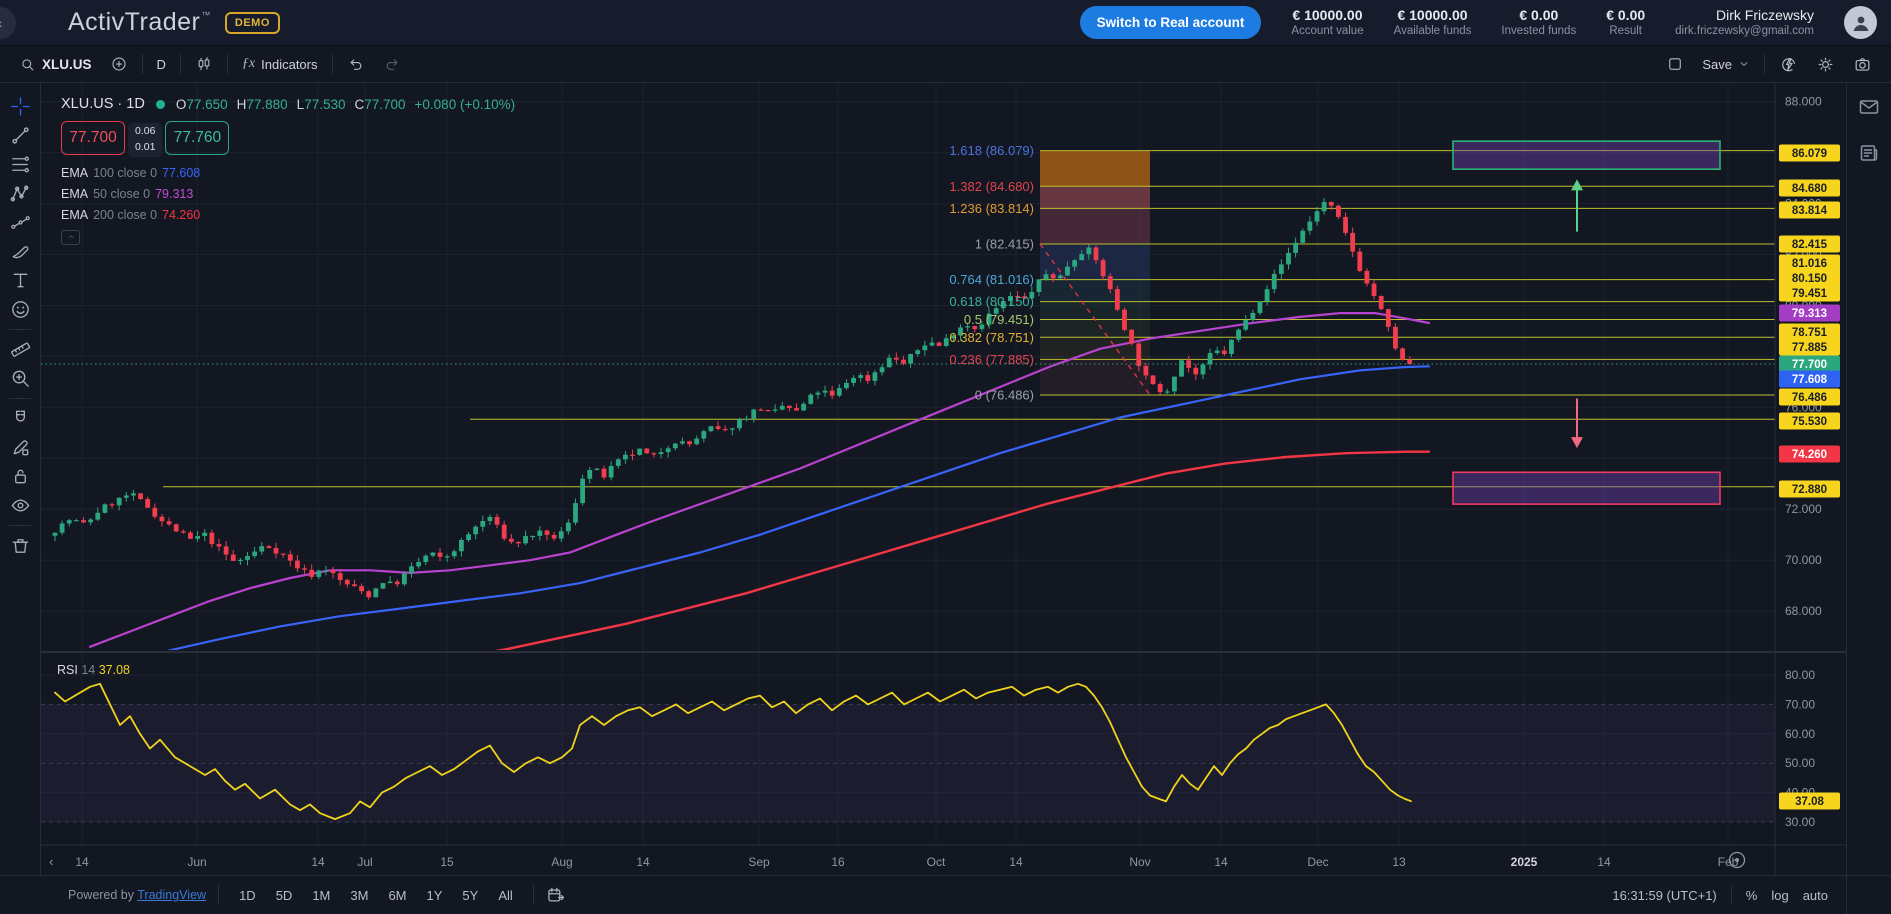 Image resolution: width=1891 pixels, height=914 pixels. I want to click on indicators-button: ƒx Indicators, so click(280, 64).